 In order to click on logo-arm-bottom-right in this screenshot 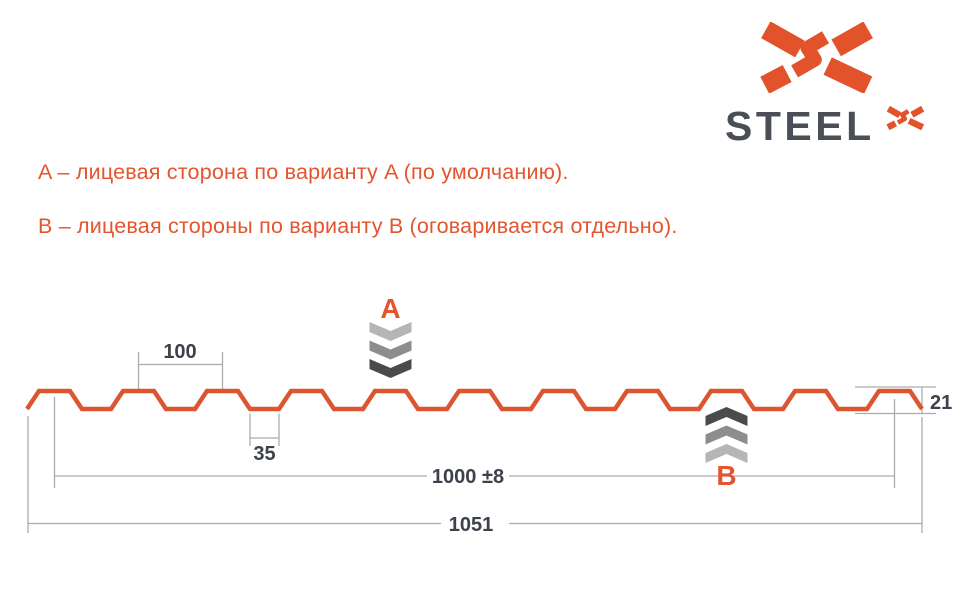, I will do `click(848, 75)`.